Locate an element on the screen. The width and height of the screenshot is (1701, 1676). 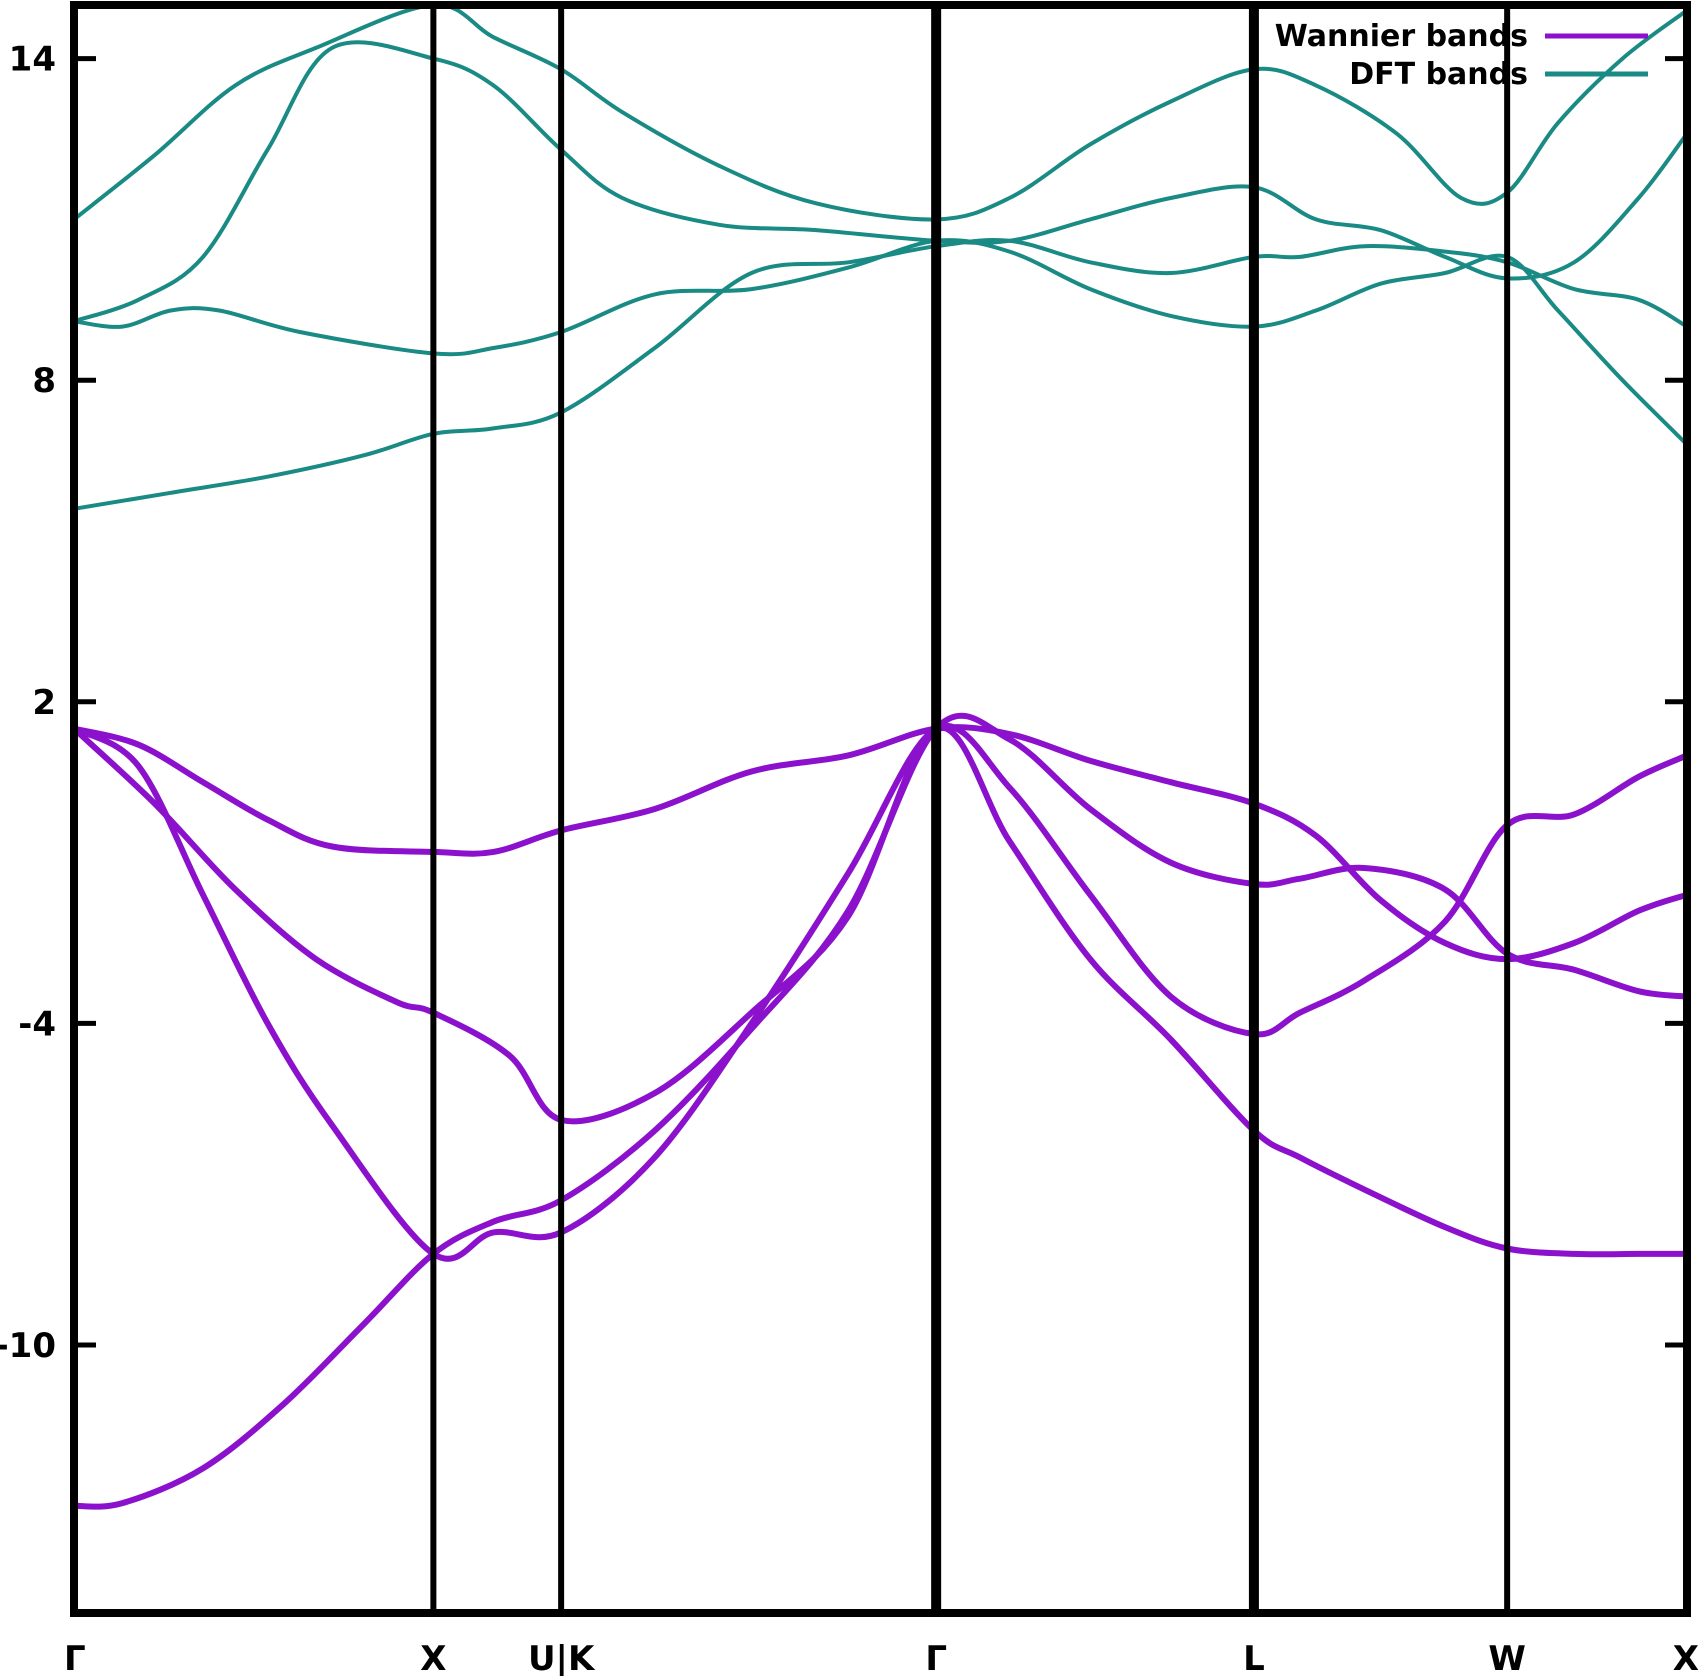
x-tick-label: L is located at coordinates (1254, 1657).